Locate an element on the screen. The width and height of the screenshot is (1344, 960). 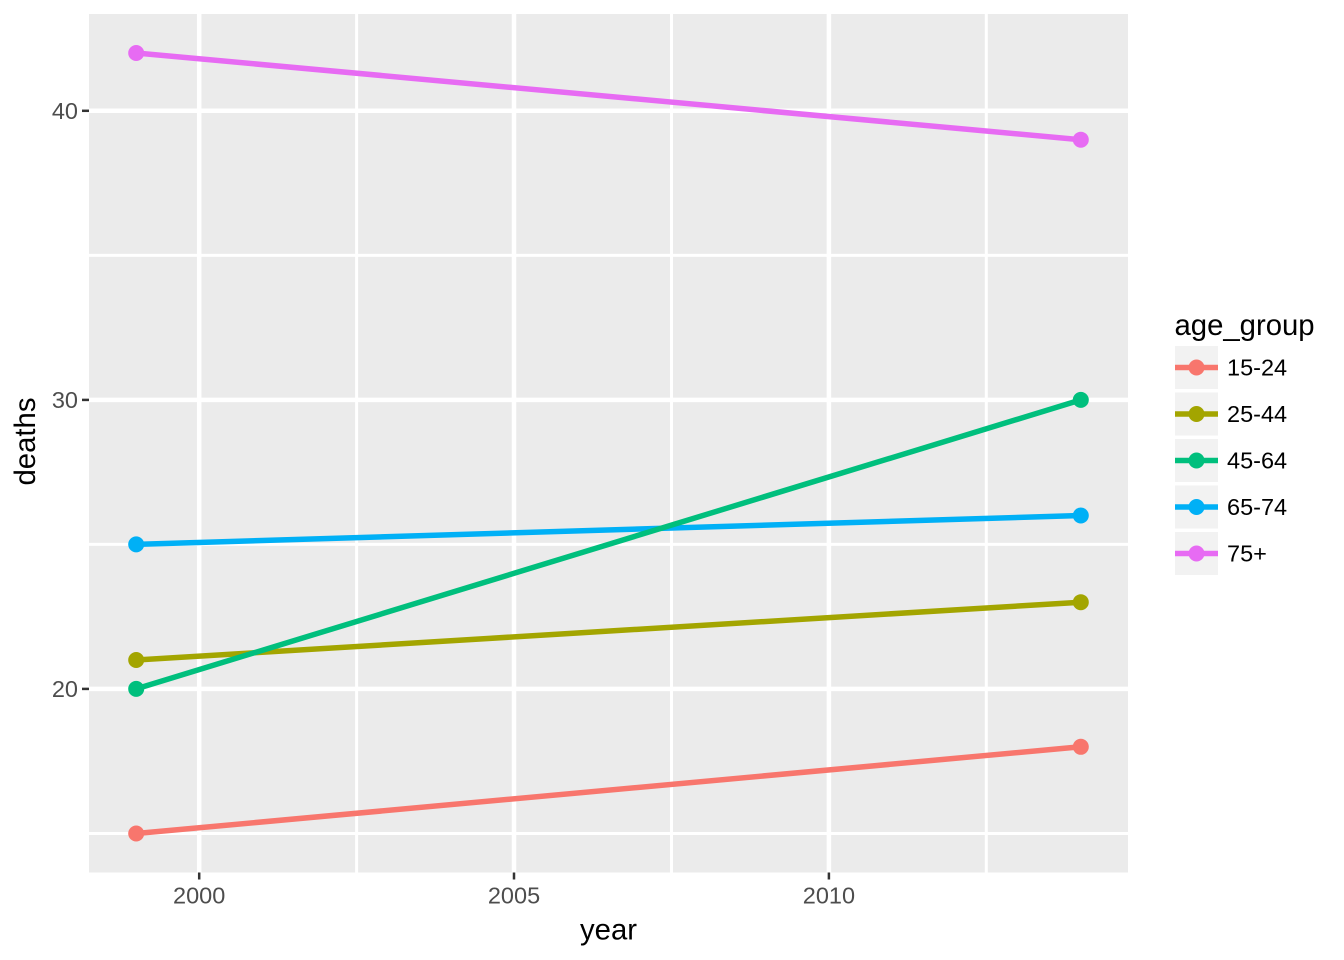
svg-text: 20 is located at coordinates (65, 689).